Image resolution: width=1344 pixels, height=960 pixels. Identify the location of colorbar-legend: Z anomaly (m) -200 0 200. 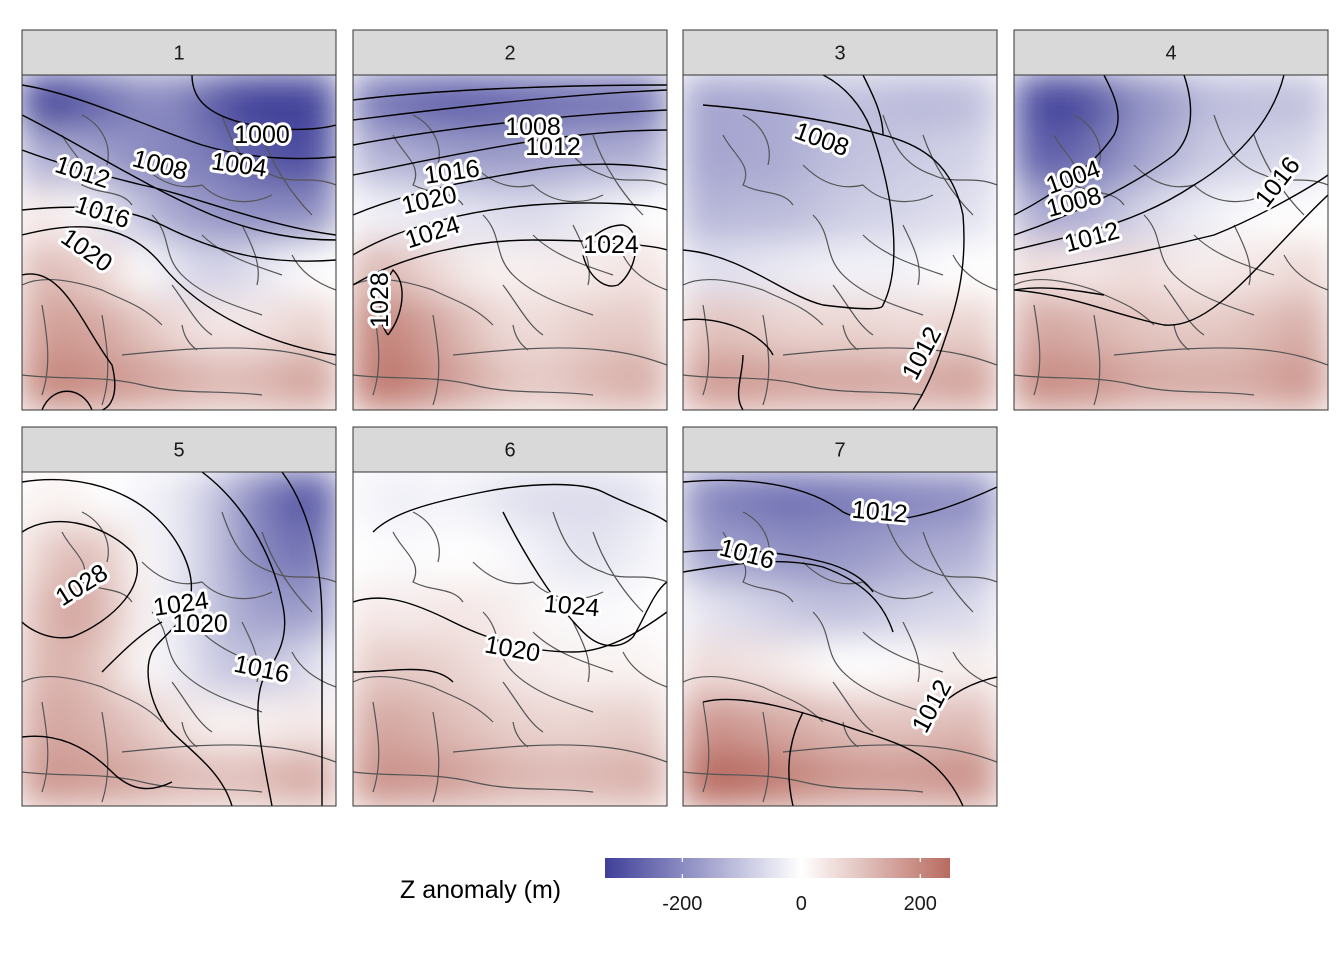
(675, 886).